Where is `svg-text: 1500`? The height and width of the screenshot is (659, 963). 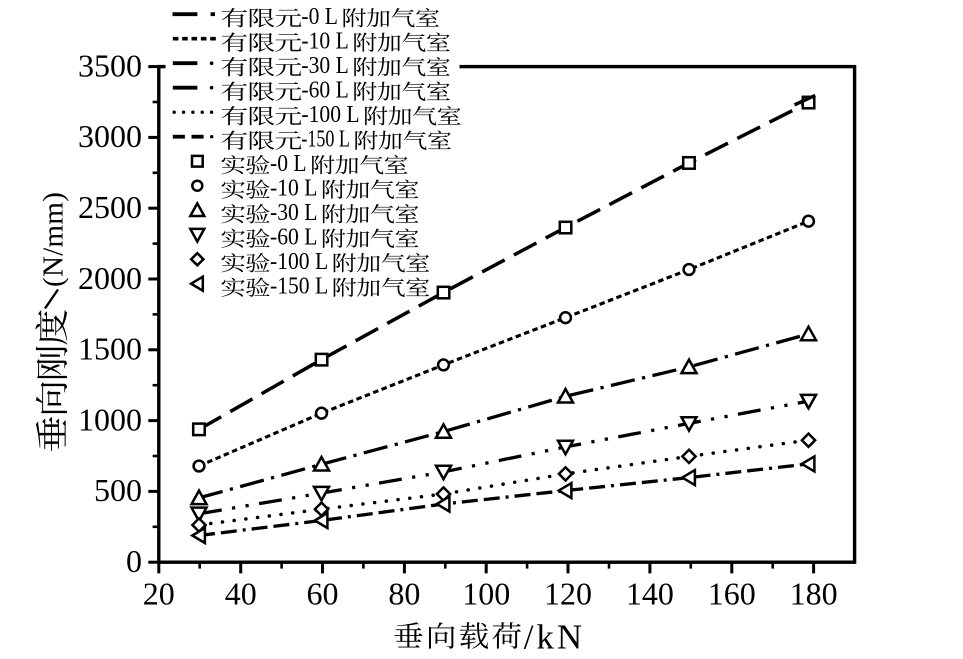 svg-text: 1500 is located at coordinates (110, 349).